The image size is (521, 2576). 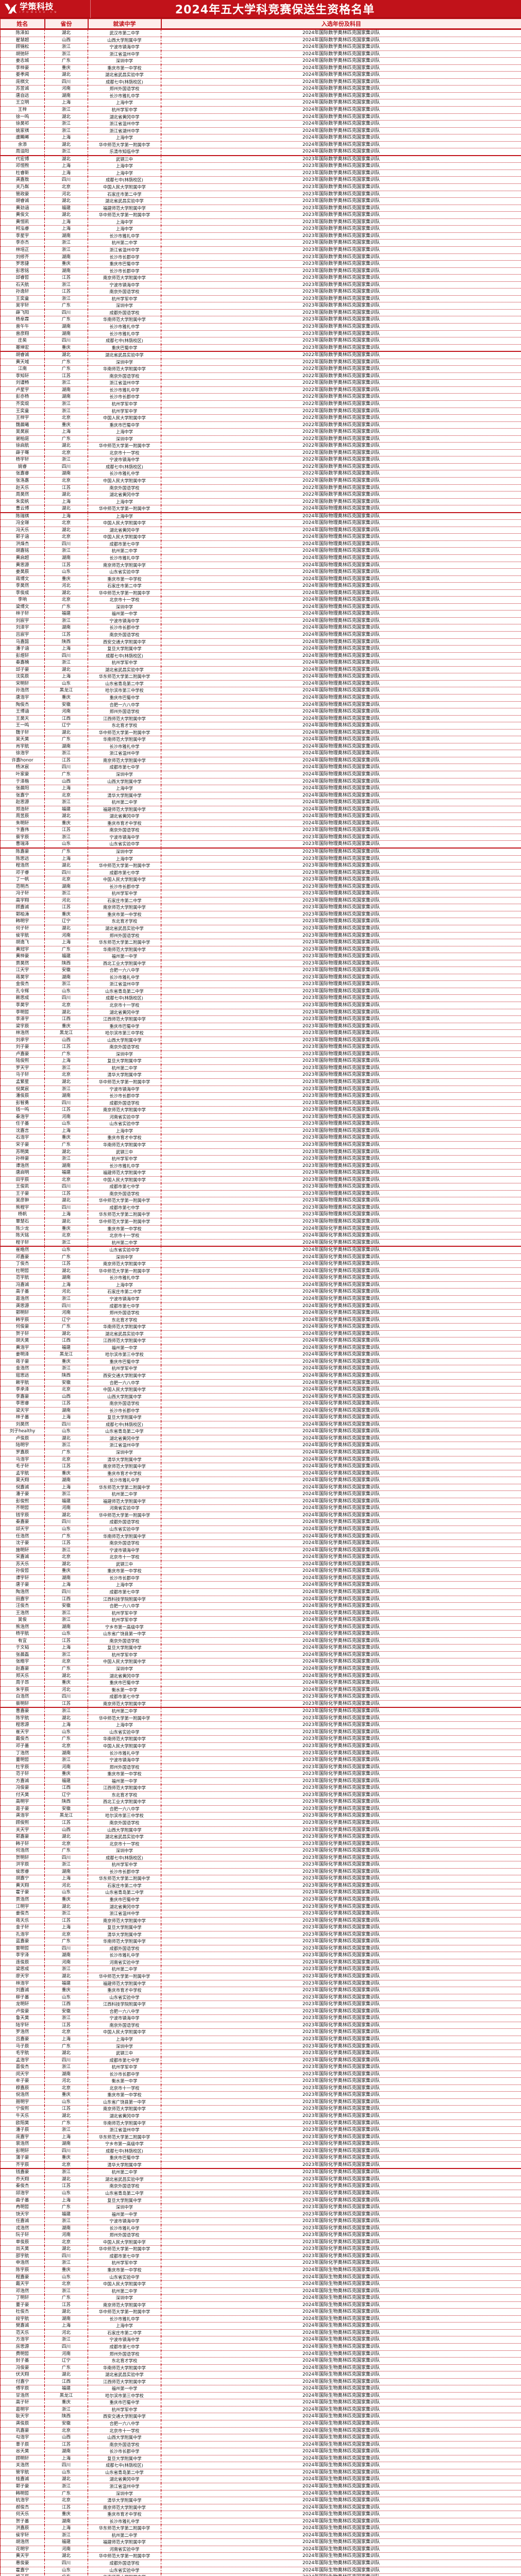 I want to click on province-cell: 重庆, so click(x=66, y=2514).